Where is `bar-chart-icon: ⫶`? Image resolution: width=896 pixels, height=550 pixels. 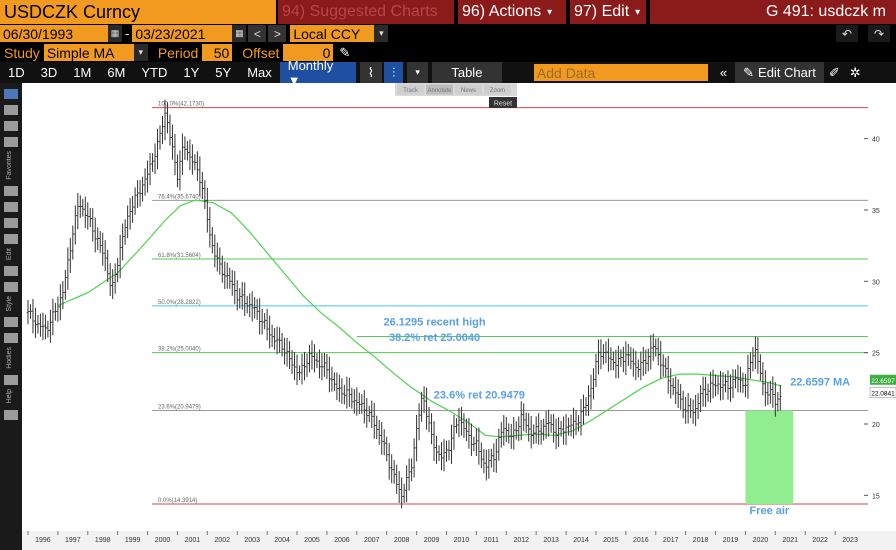 bar-chart-icon: ⫶ is located at coordinates (394, 72).